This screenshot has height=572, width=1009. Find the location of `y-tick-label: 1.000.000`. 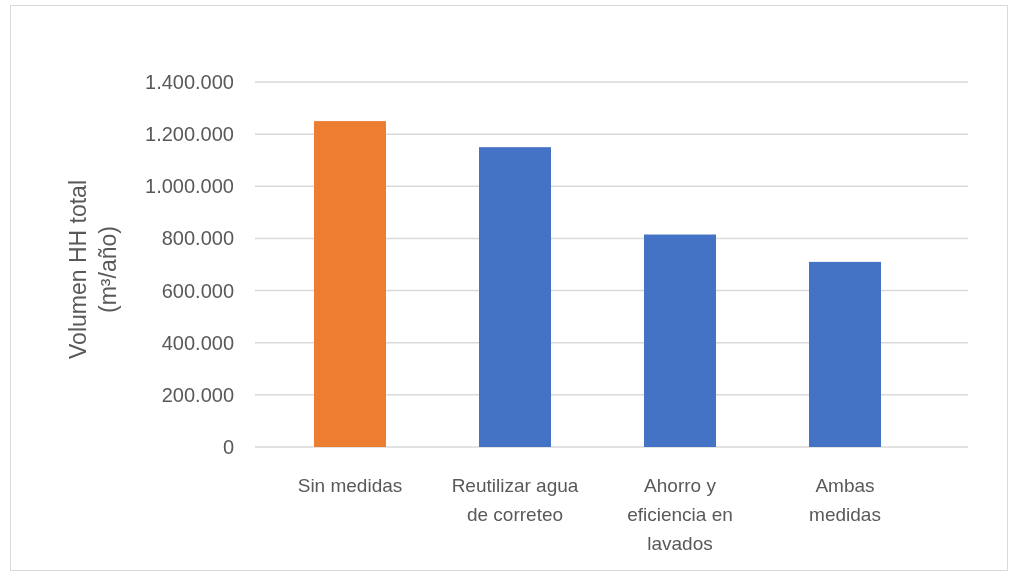

y-tick-label: 1.000.000 is located at coordinates (189, 186).